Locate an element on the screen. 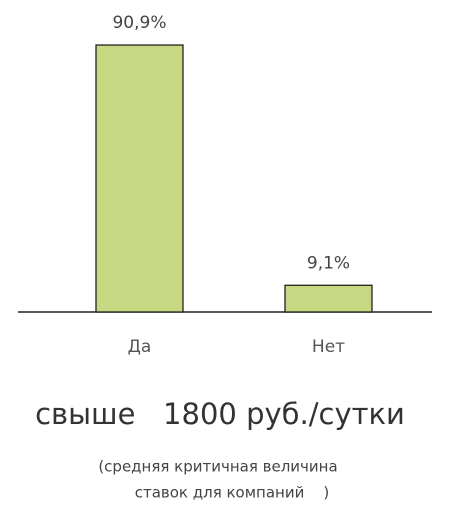  value-label: 9,1% is located at coordinates (328, 263).